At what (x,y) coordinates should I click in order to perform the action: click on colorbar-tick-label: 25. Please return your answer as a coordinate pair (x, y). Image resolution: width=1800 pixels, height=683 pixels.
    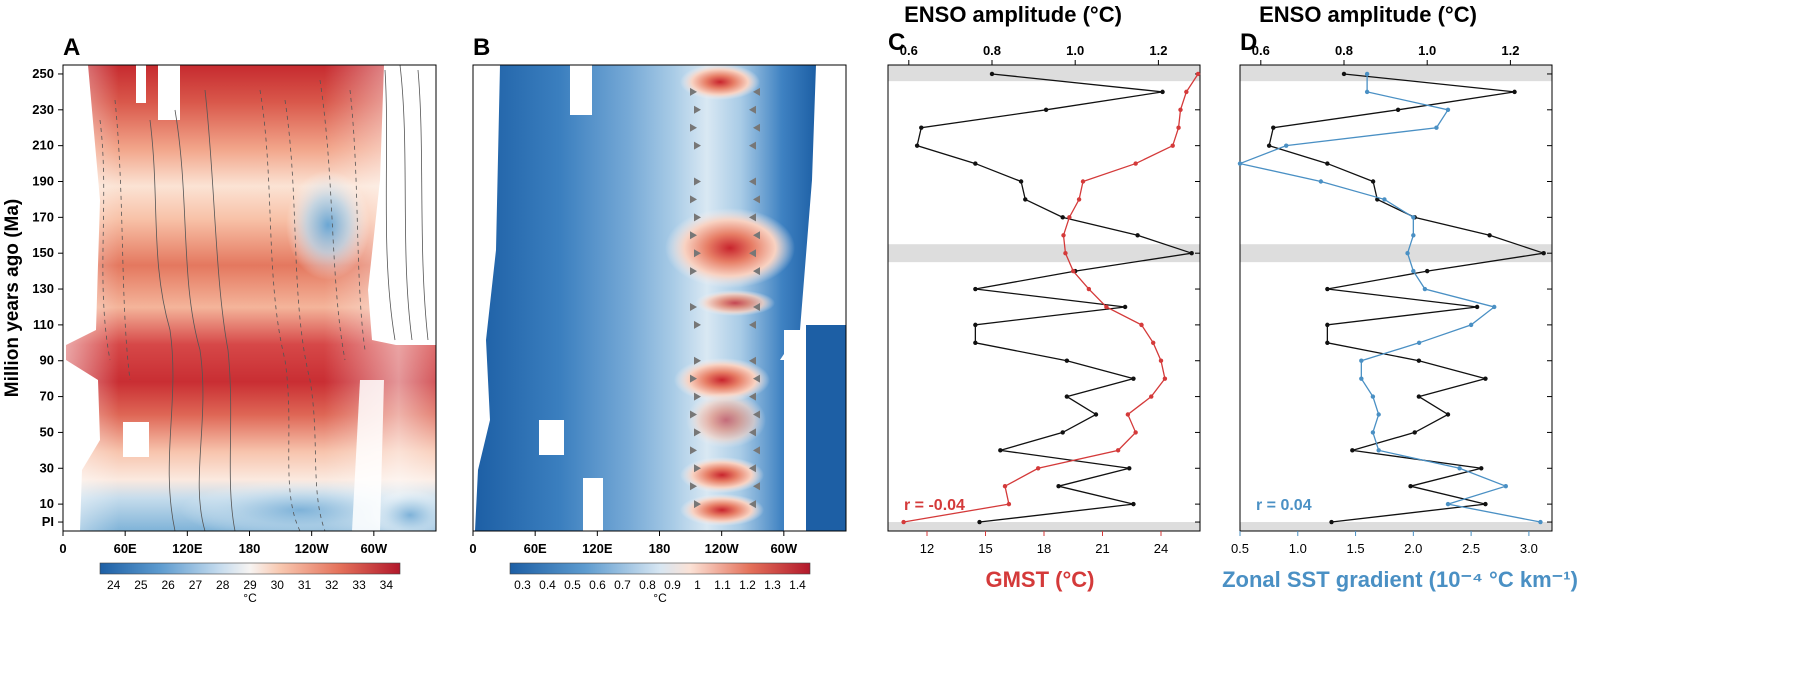
    Looking at the image, I should click on (141, 585).